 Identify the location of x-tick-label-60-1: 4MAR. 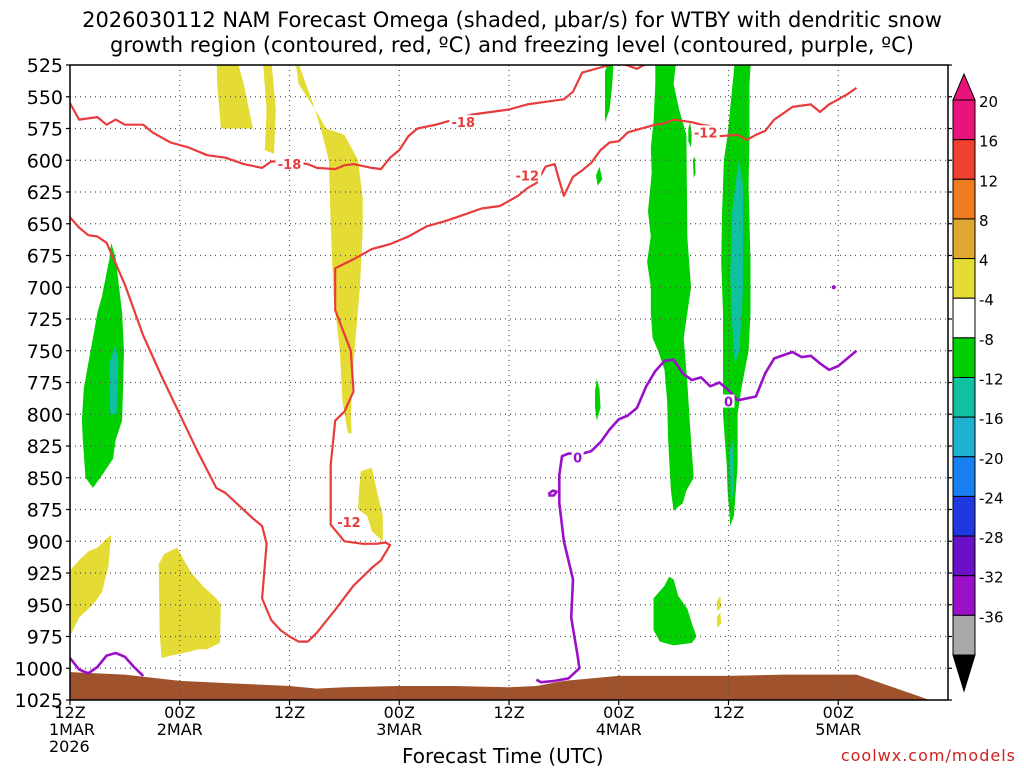
(619, 729).